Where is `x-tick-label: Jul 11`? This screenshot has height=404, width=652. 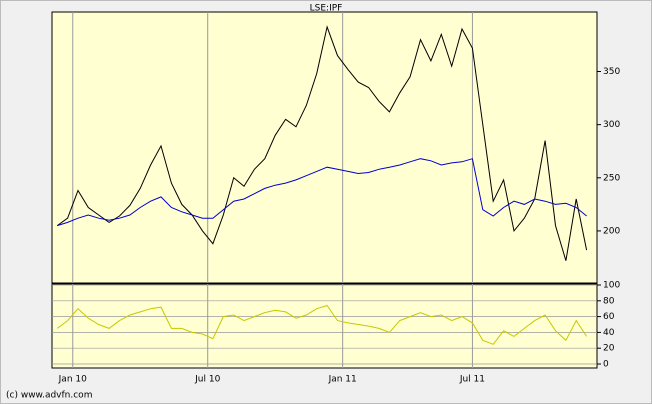 x-tick-label: Jul 11 is located at coordinates (472, 380).